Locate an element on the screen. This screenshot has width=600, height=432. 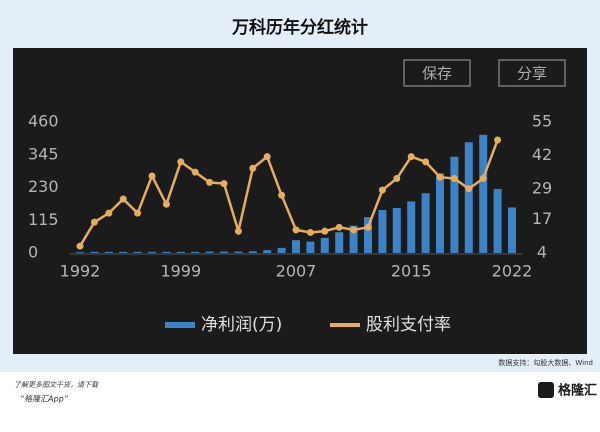
x-tick-label: 1992 is located at coordinates (80, 271).